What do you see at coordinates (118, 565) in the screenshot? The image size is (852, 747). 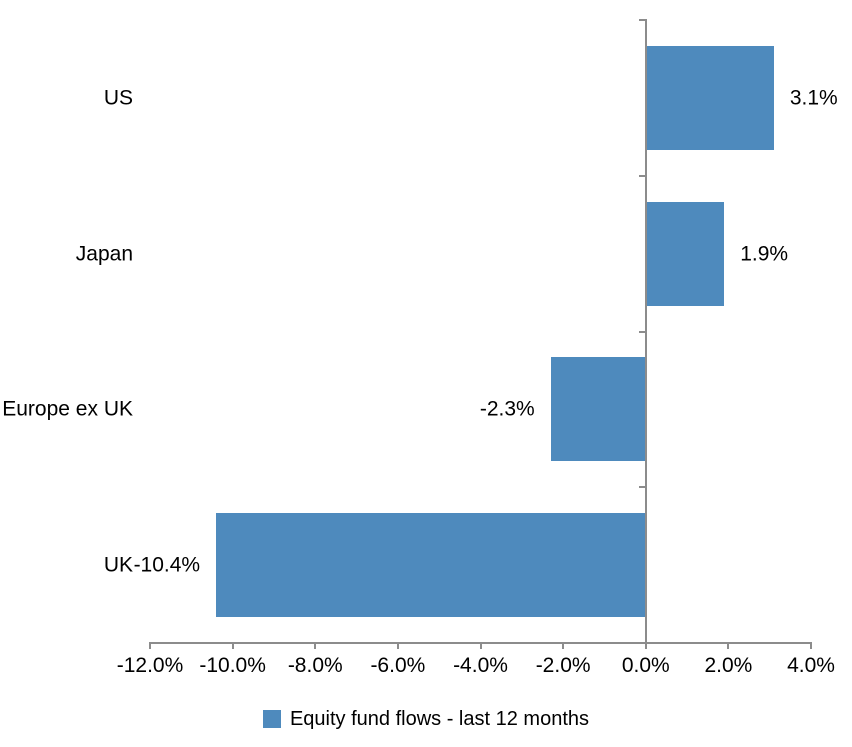 I see `category-label-uk: UK` at bounding box center [118, 565].